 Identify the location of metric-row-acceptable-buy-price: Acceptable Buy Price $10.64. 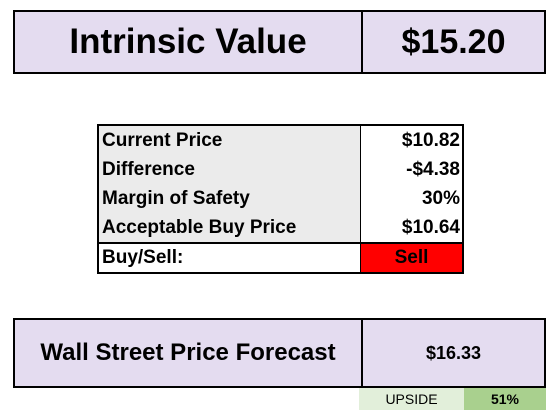
(280, 227).